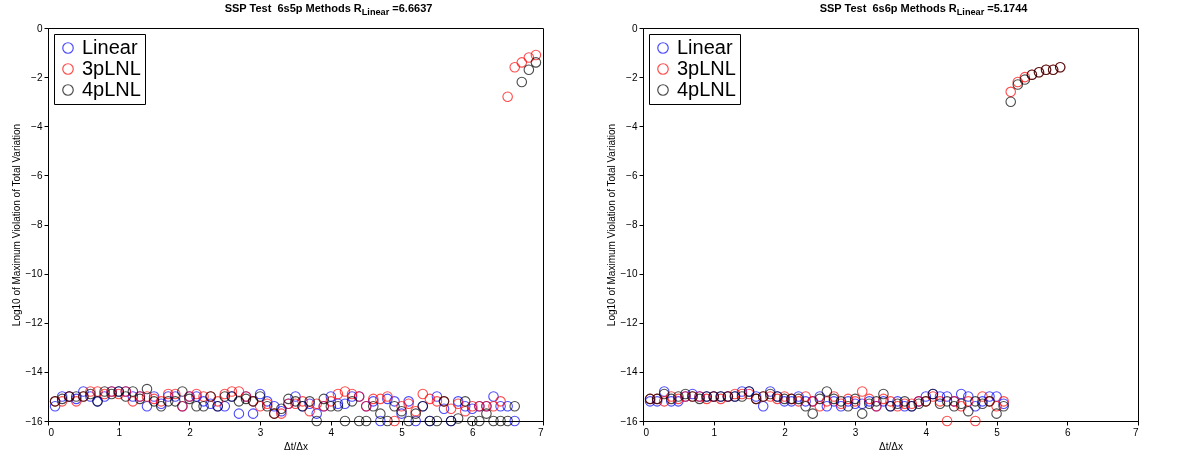 The image size is (1199, 460). What do you see at coordinates (328, 10) in the screenshot?
I see `chart-title: SSP Test 6s5p Methods R$_{Linear}$ =6.6637` at bounding box center [328, 10].